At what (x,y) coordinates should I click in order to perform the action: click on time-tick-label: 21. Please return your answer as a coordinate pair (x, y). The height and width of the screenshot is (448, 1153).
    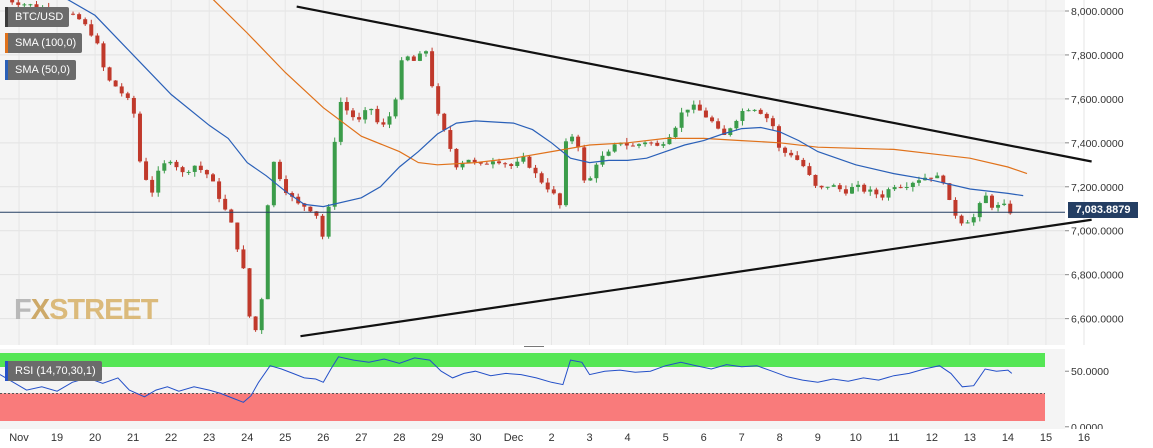
    Looking at the image, I should click on (133, 438).